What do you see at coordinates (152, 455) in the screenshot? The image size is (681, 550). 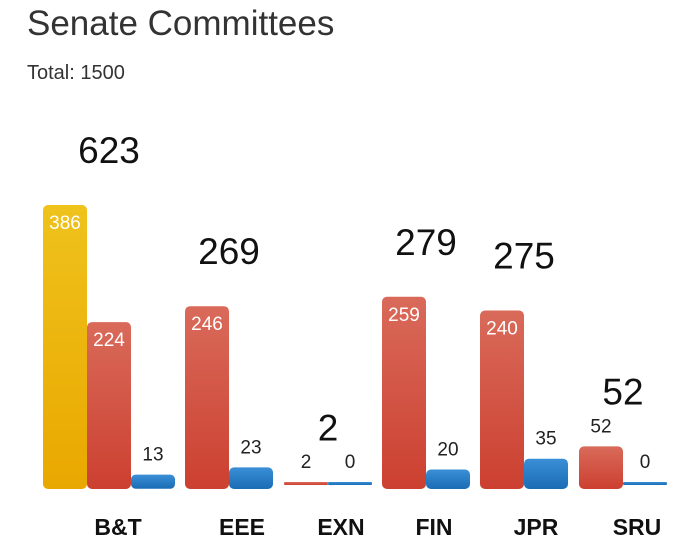 I see `bar-value-label-b-t-s2: 13` at bounding box center [152, 455].